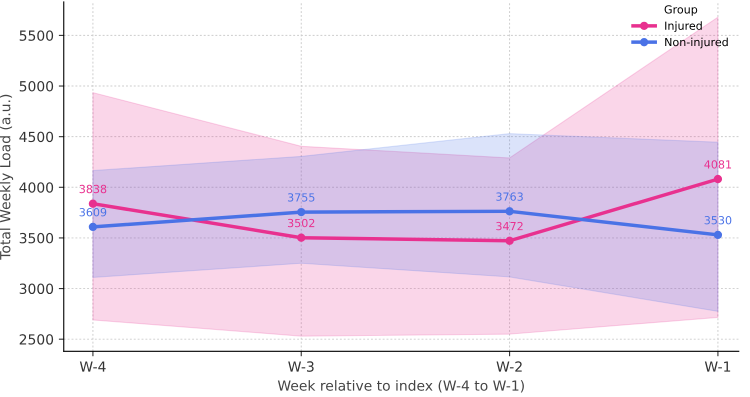 This screenshot has height=397, width=750. What do you see at coordinates (36, 137) in the screenshot?
I see `y-tick-label: 4500` at bounding box center [36, 137].